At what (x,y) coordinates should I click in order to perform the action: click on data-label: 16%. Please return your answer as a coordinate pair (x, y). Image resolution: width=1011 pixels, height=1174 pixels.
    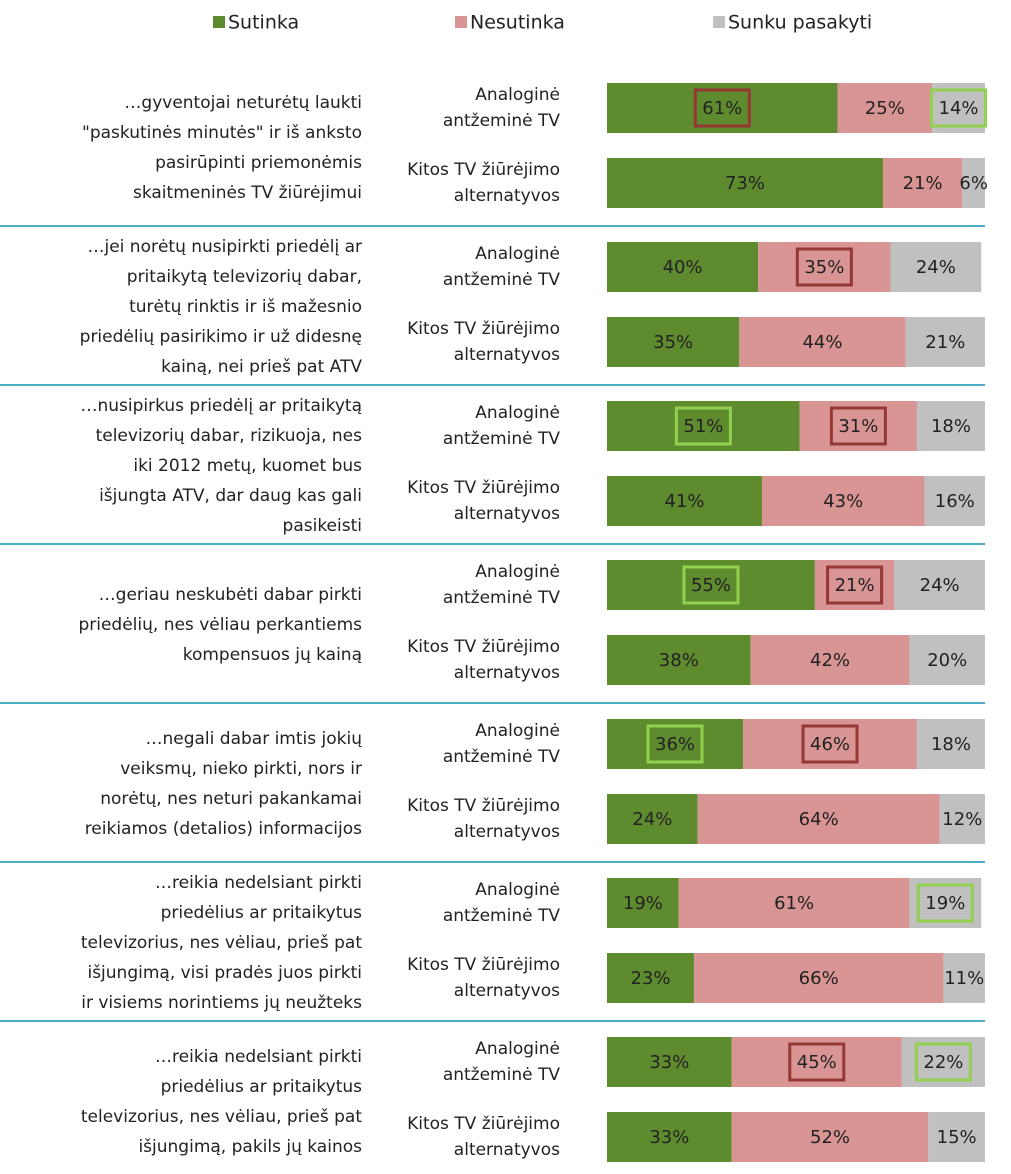
    Looking at the image, I should click on (955, 501).